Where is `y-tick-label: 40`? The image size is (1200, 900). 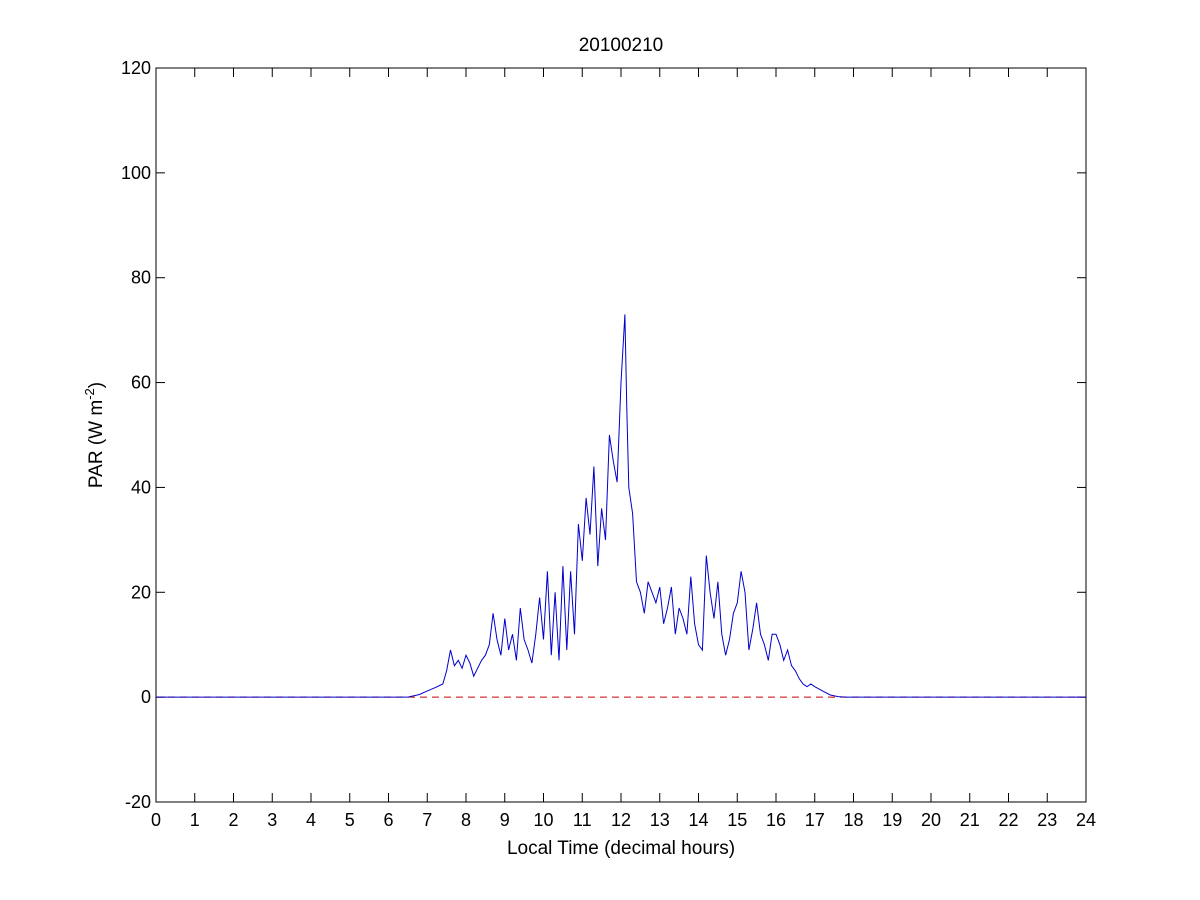
y-tick-label: 40 is located at coordinates (141, 487).